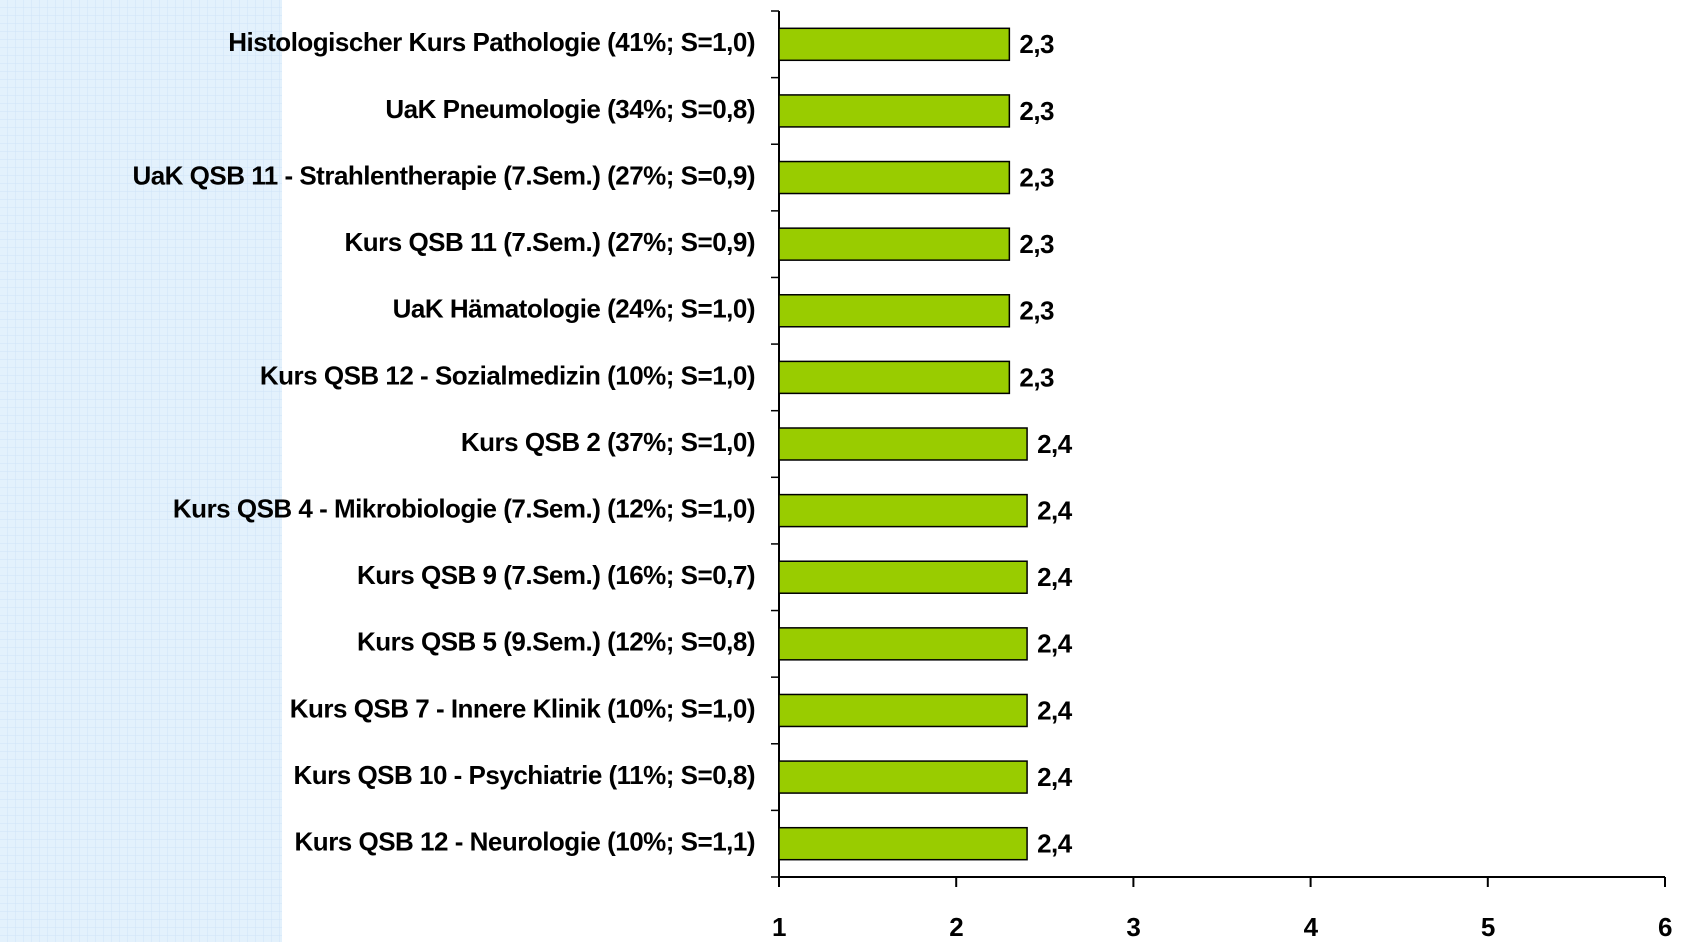  I want to click on y-tick-label: Kurs QSB 10 - Psychiatrie (11%; S=0,8), so click(525, 775).